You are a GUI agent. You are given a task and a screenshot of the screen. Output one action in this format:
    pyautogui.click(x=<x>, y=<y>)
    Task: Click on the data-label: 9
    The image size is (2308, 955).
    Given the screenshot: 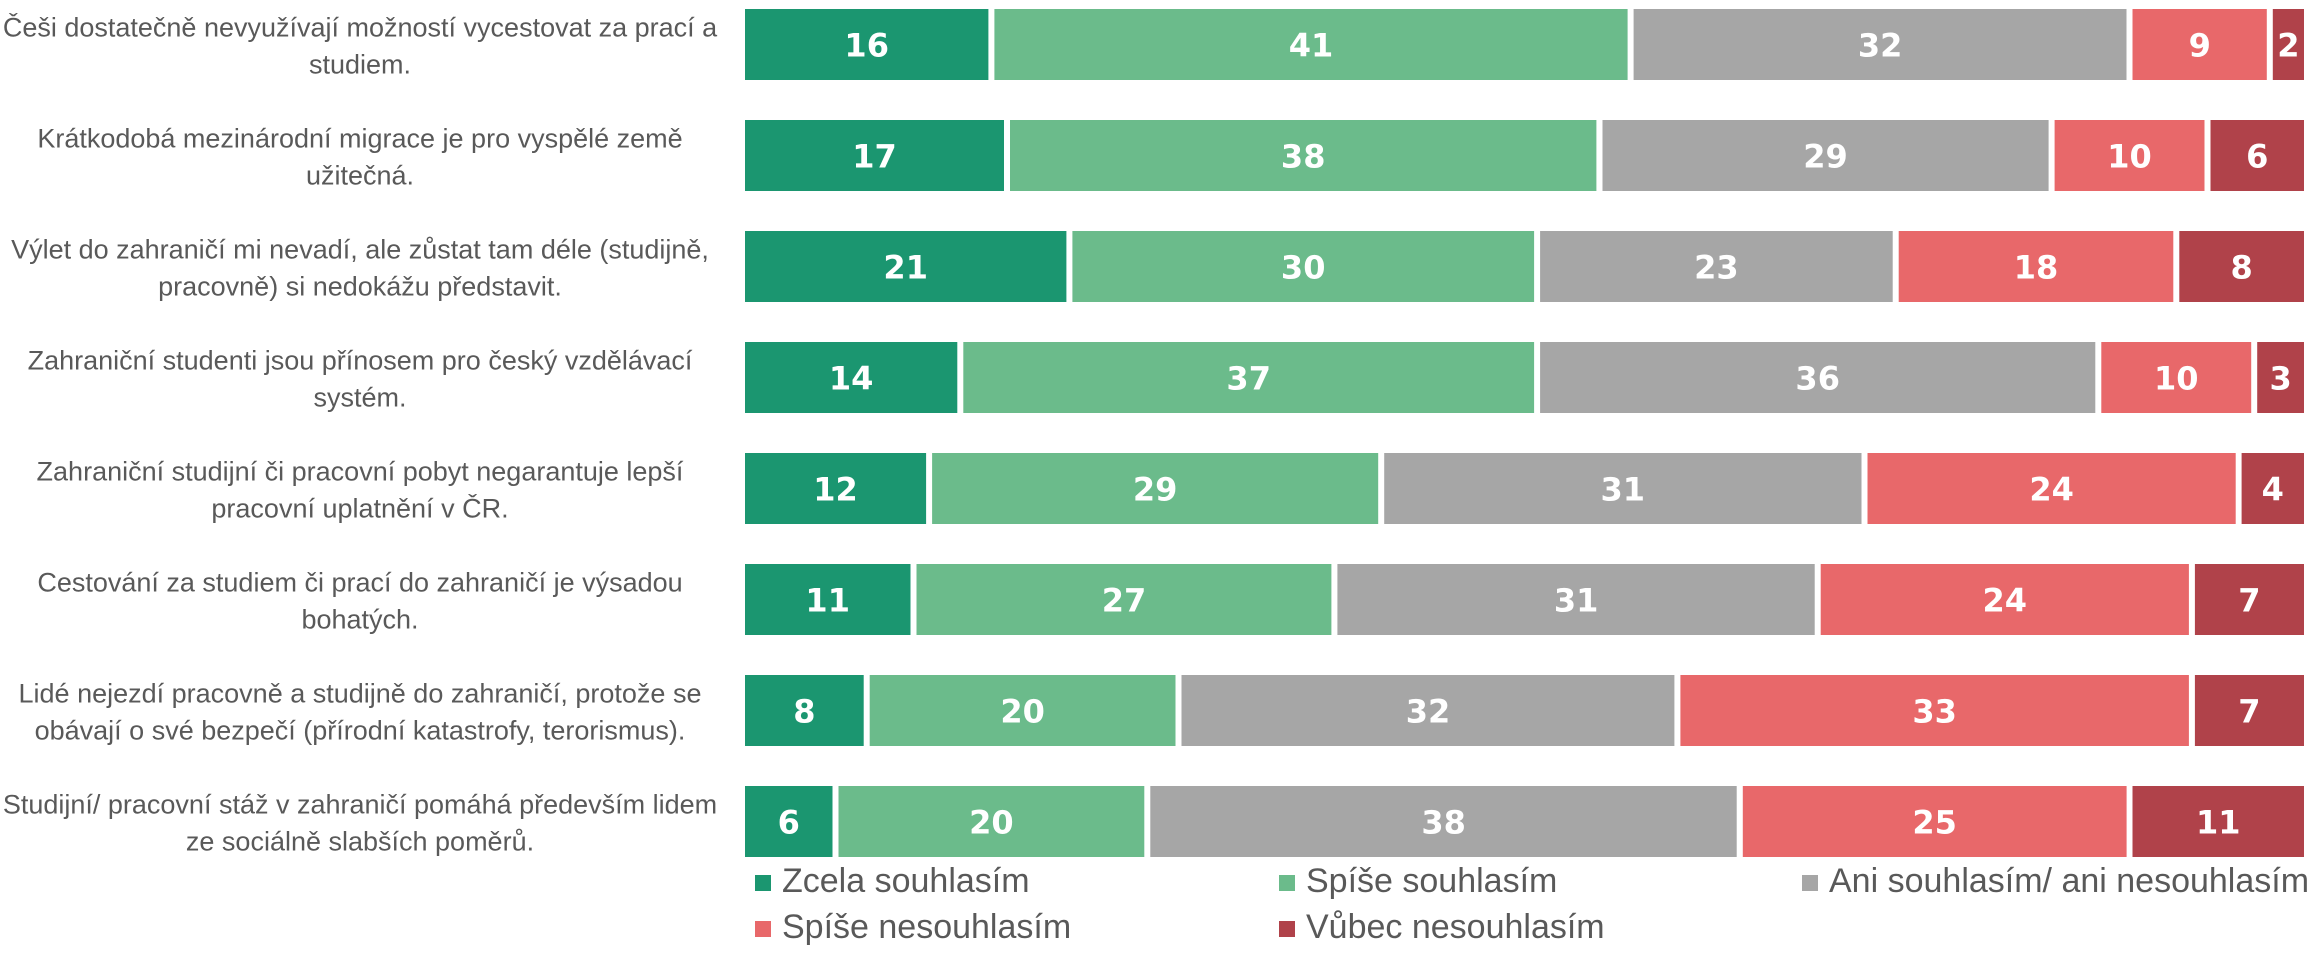 What is the action you would take?
    pyautogui.click(x=2200, y=46)
    